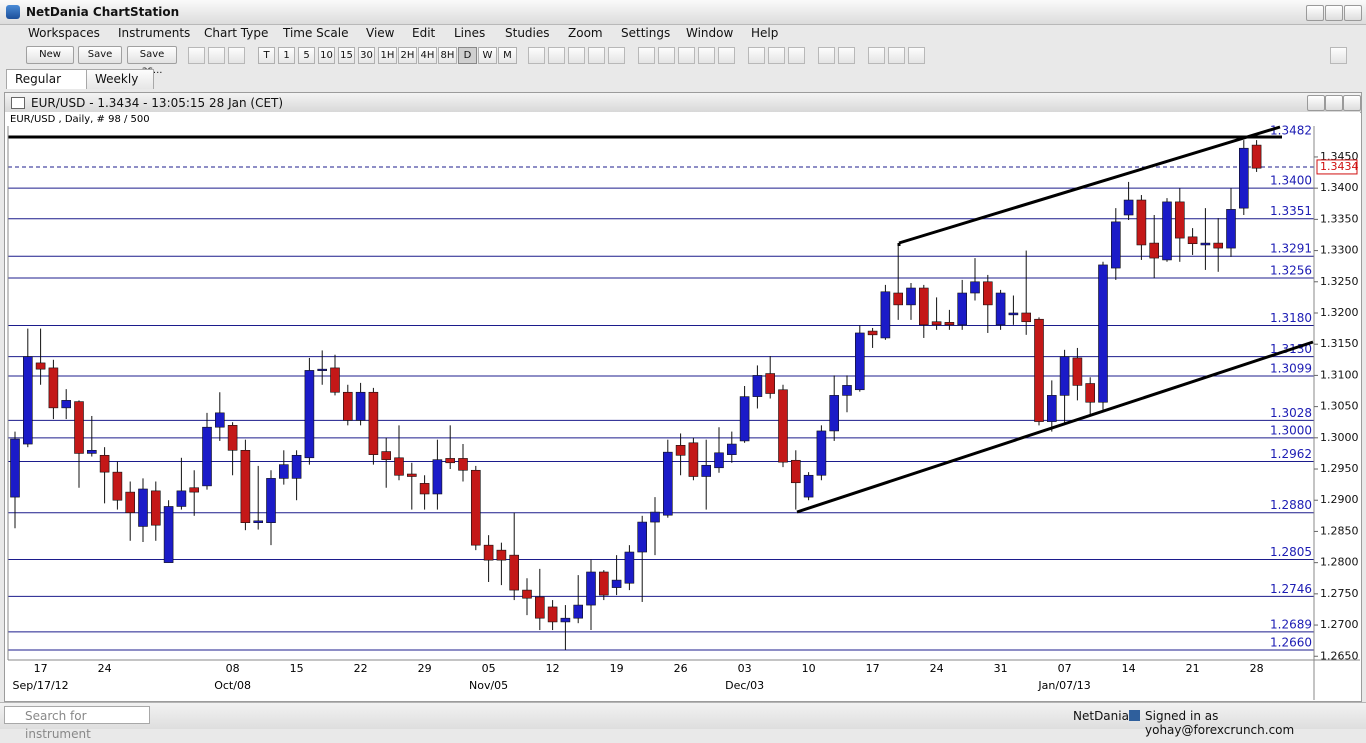 The height and width of the screenshot is (743, 1366). I want to click on close-button, so click(1353, 13).